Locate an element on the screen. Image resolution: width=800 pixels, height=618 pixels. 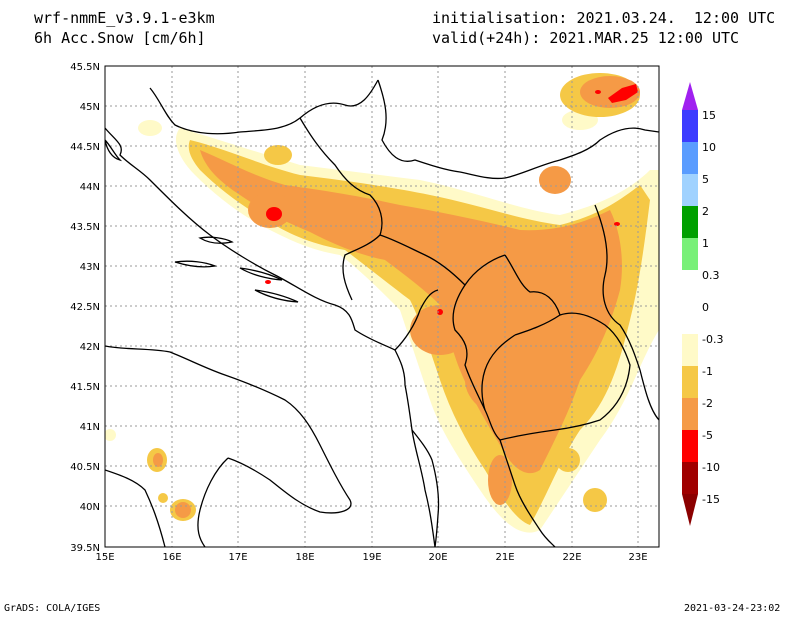
colorbar-label: 2 is located at coordinates (705, 211).